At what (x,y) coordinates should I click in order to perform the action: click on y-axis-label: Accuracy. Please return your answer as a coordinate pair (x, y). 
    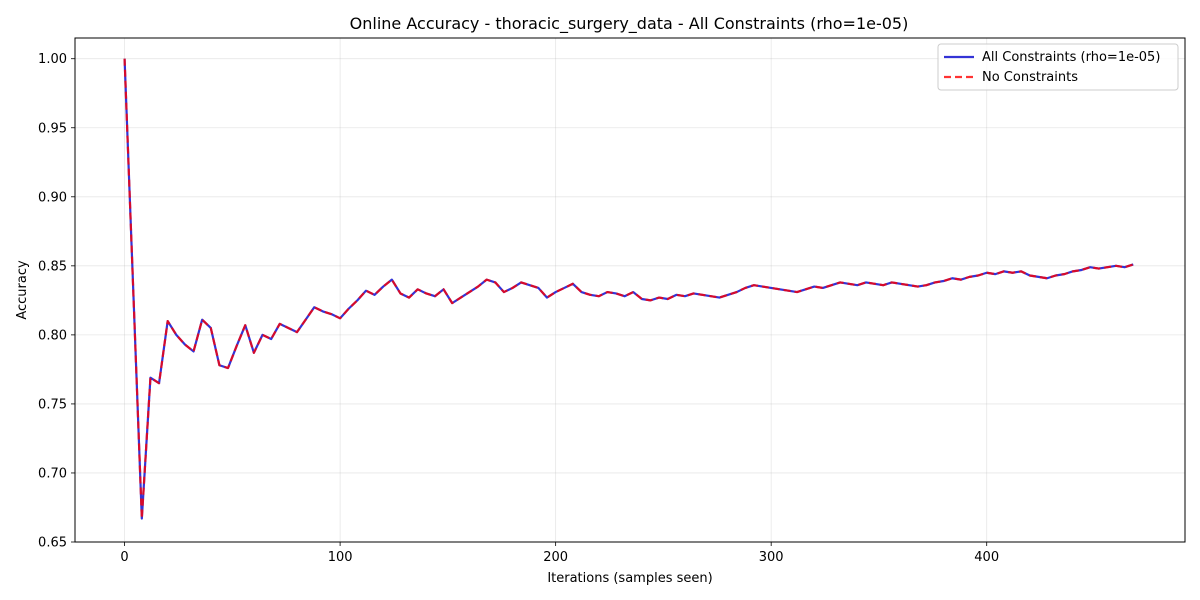
    Looking at the image, I should click on (22, 290).